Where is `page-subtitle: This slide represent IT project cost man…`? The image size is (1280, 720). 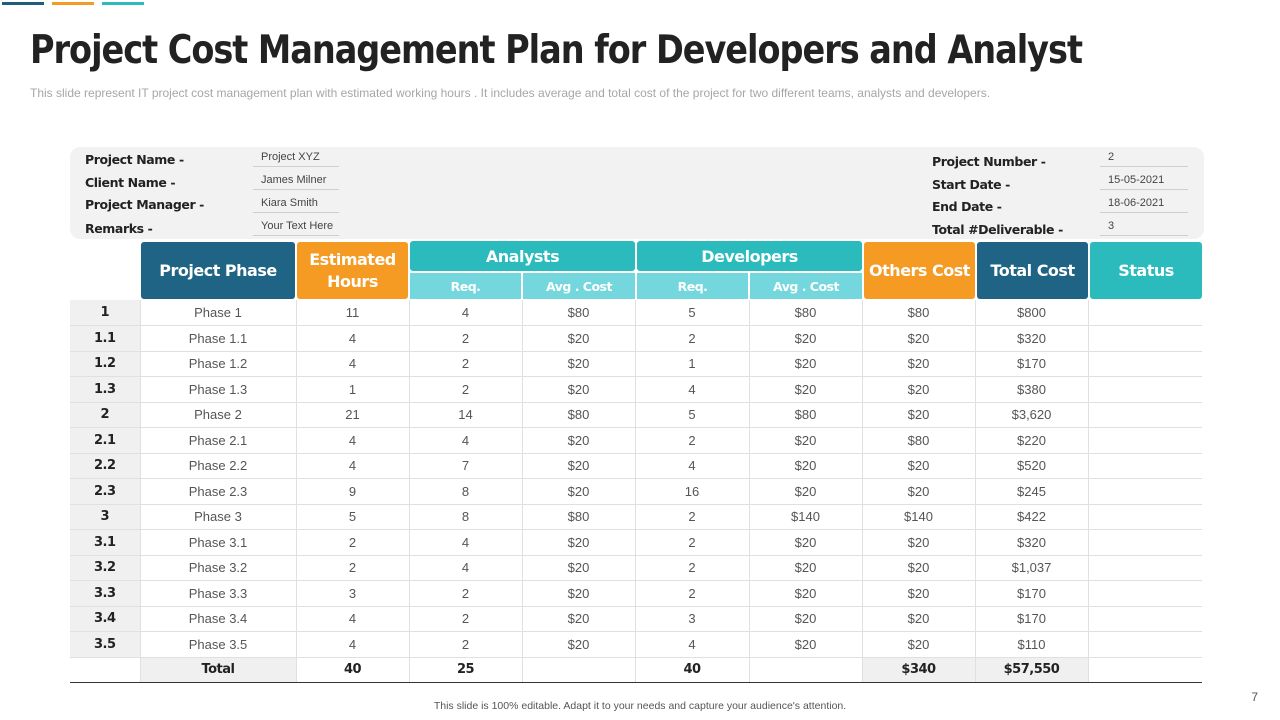 page-subtitle: This slide represent IT project cost man… is located at coordinates (510, 93).